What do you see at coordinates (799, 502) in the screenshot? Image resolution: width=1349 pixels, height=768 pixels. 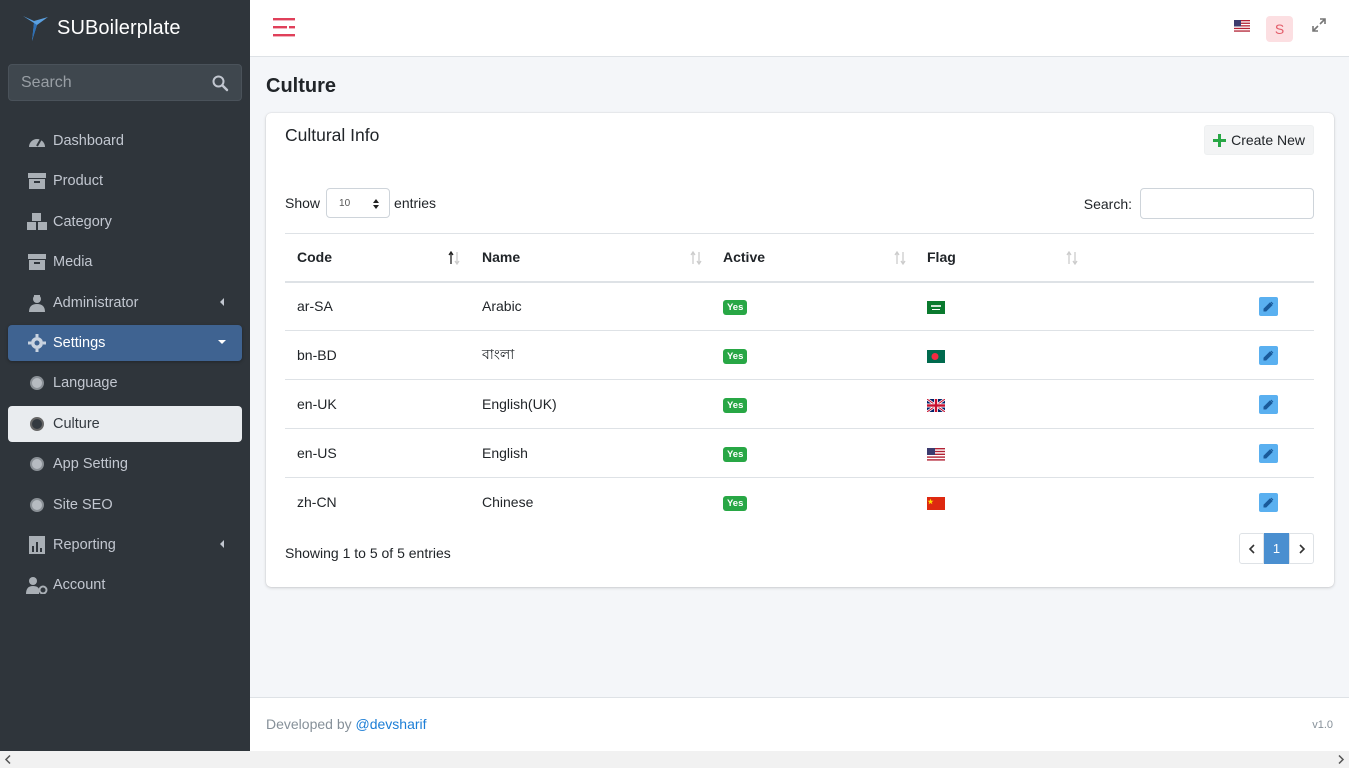 I see `table-row: zh-CN Chinese Yes` at bounding box center [799, 502].